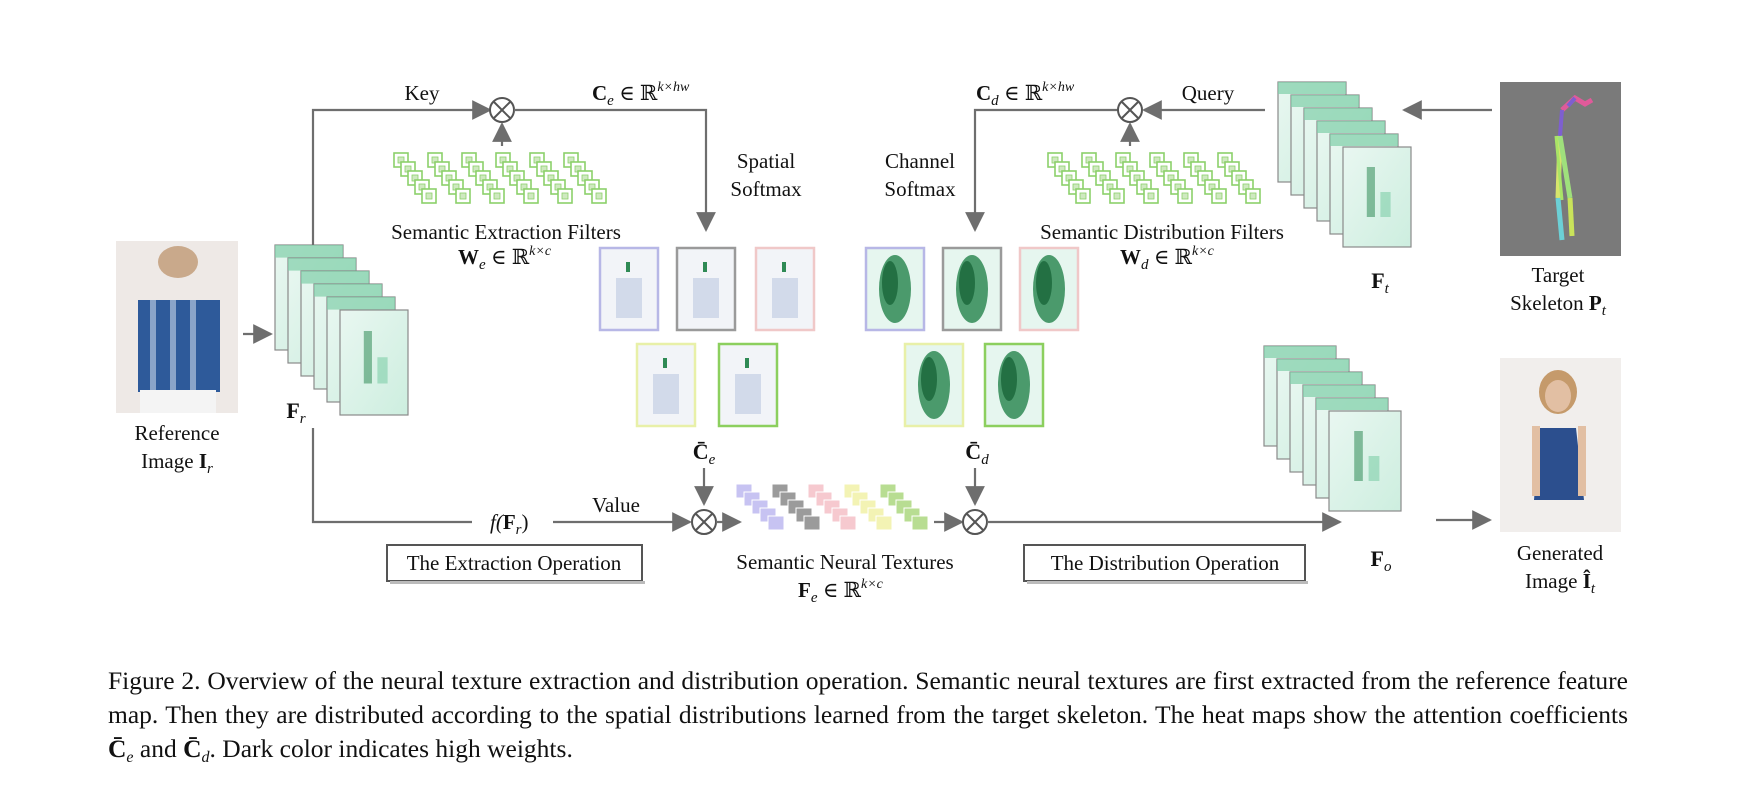  I want to click on svg-text: The Distribution Operation, so click(1165, 563).